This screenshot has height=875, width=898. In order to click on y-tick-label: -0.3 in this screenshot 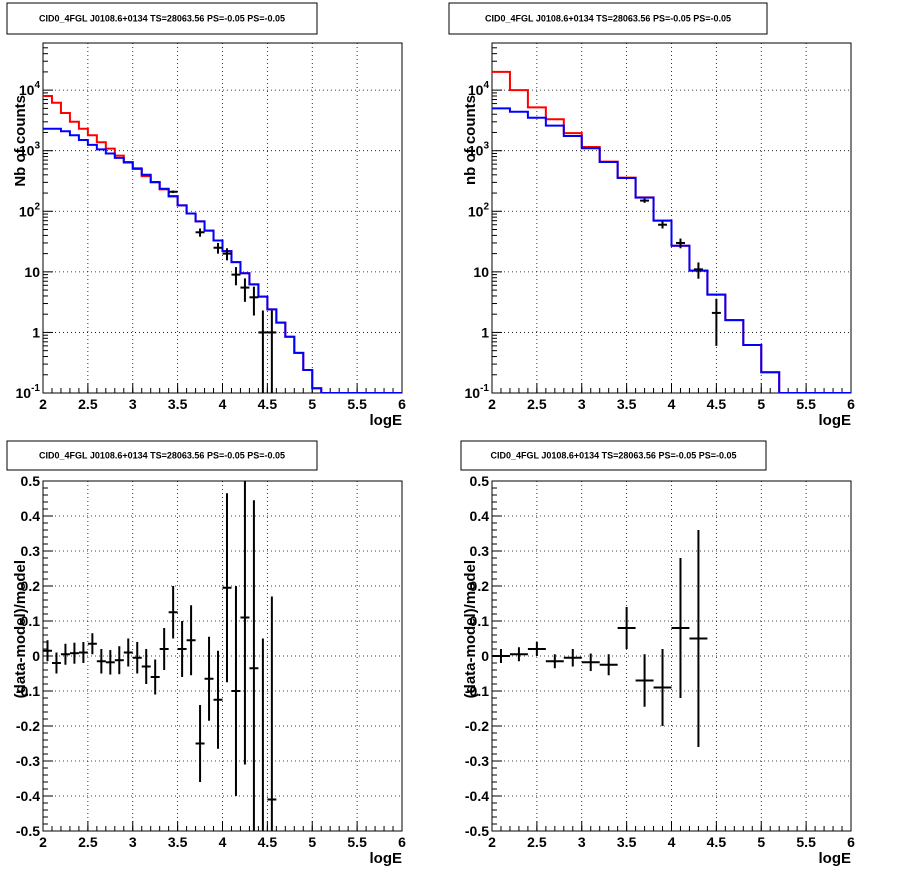, I will do `click(477, 761)`.